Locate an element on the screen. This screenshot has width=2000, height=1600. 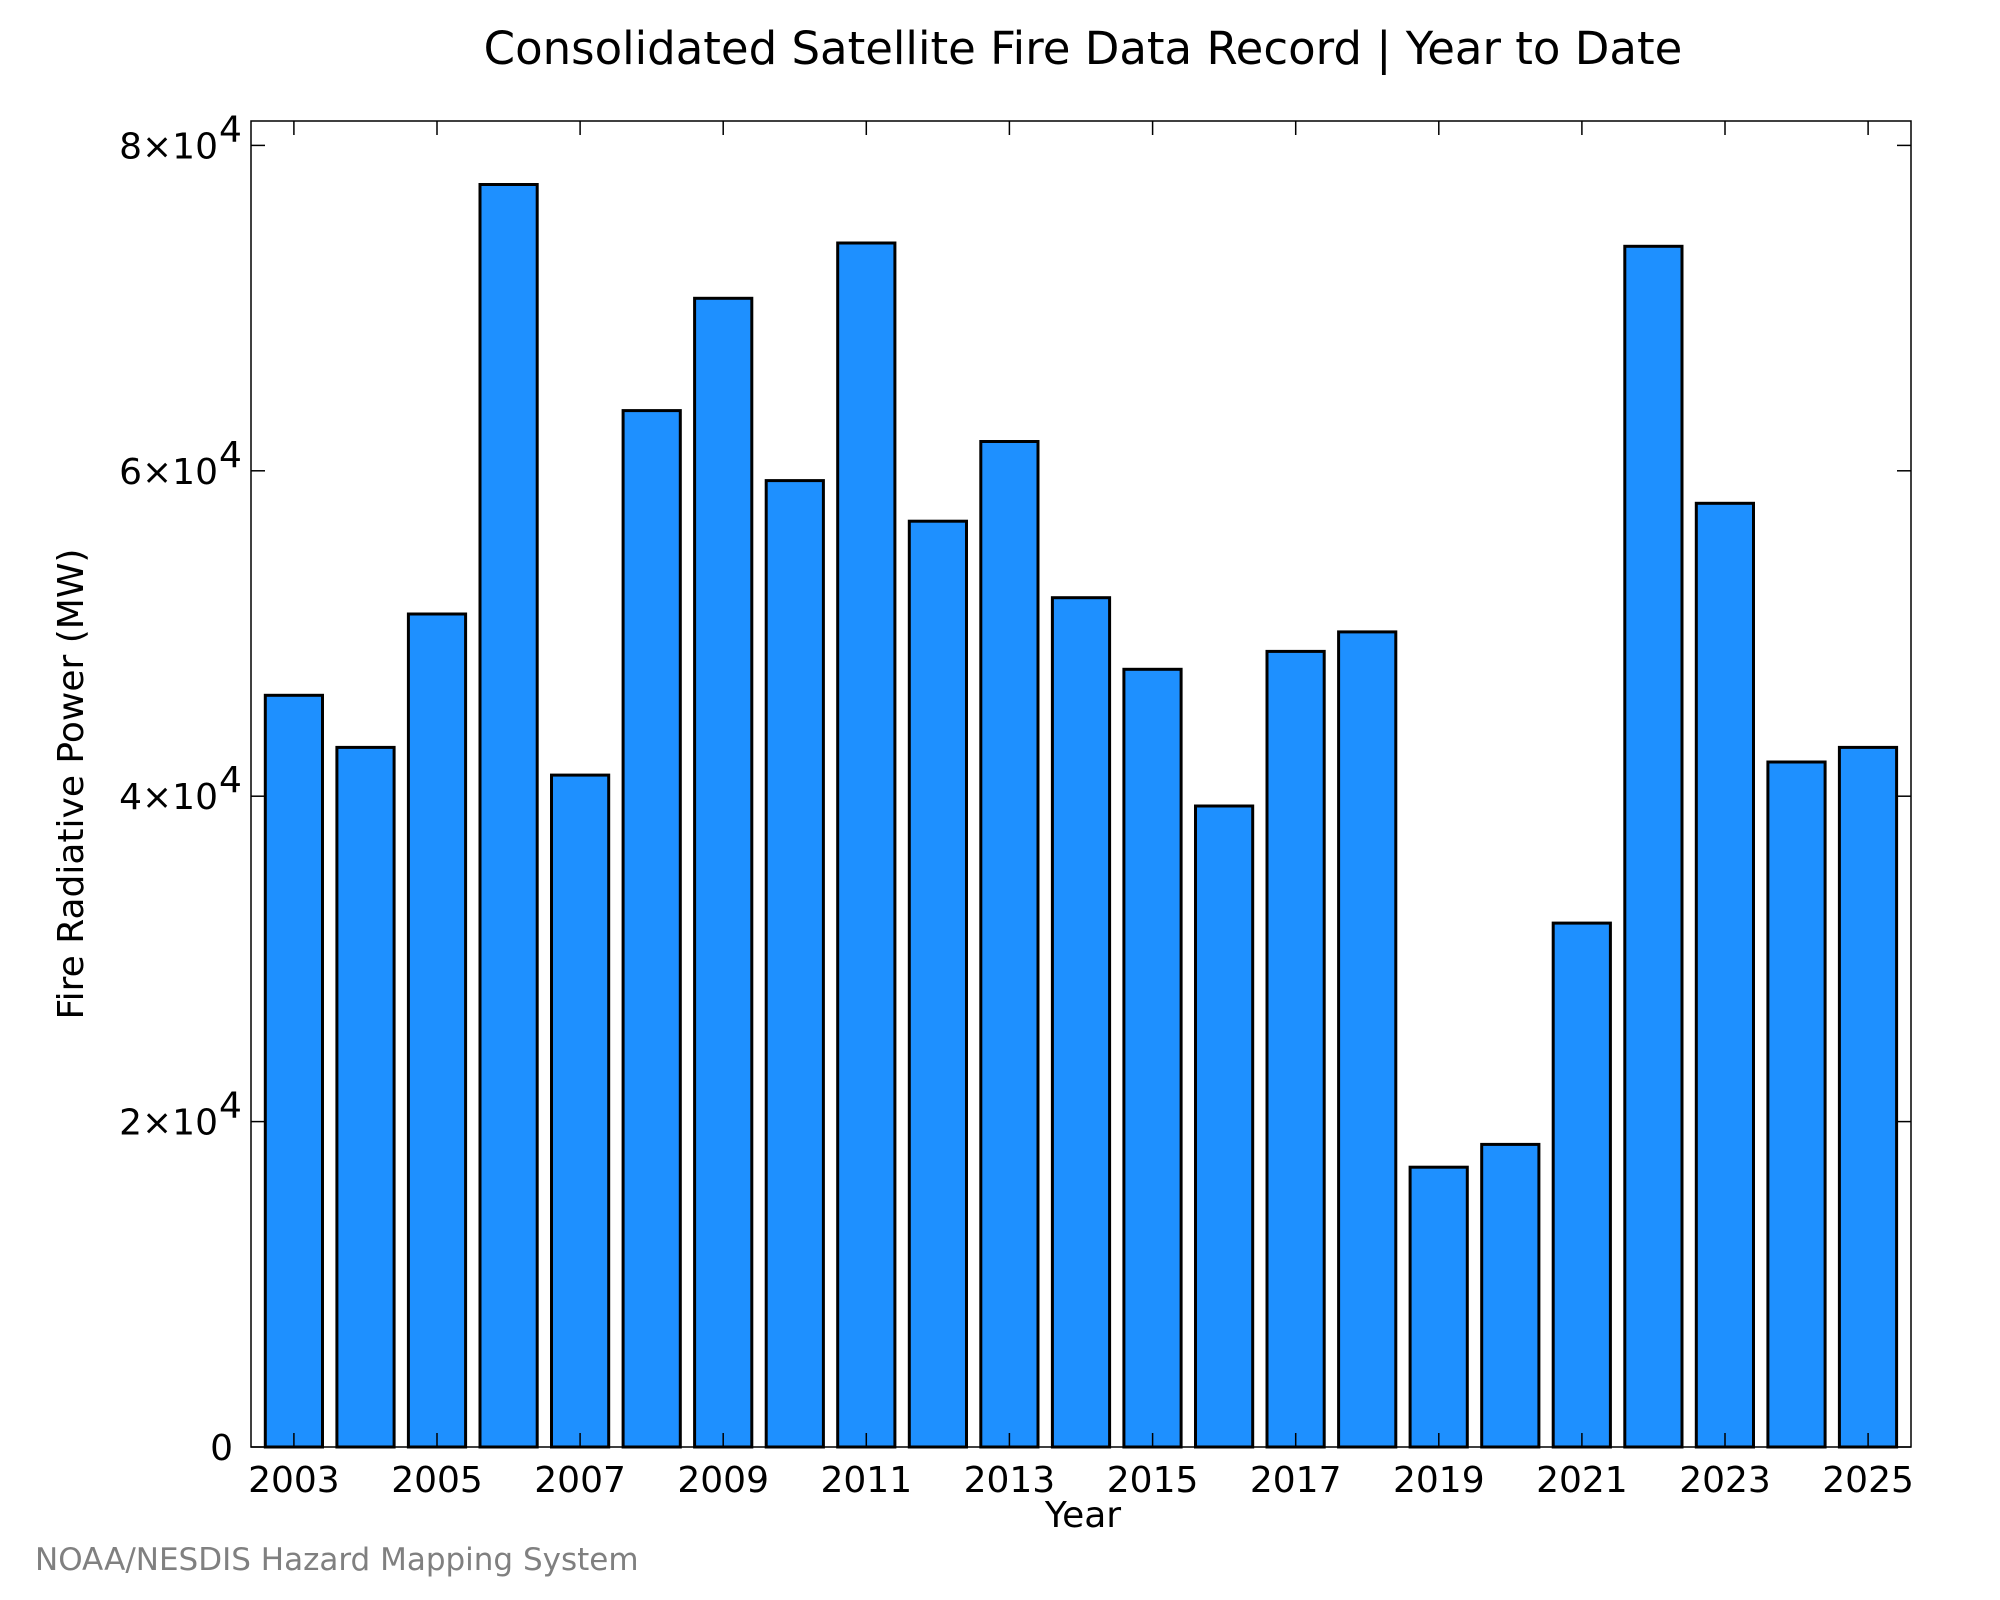
x-tick-label-2011: 2011 is located at coordinates (866, 1480).